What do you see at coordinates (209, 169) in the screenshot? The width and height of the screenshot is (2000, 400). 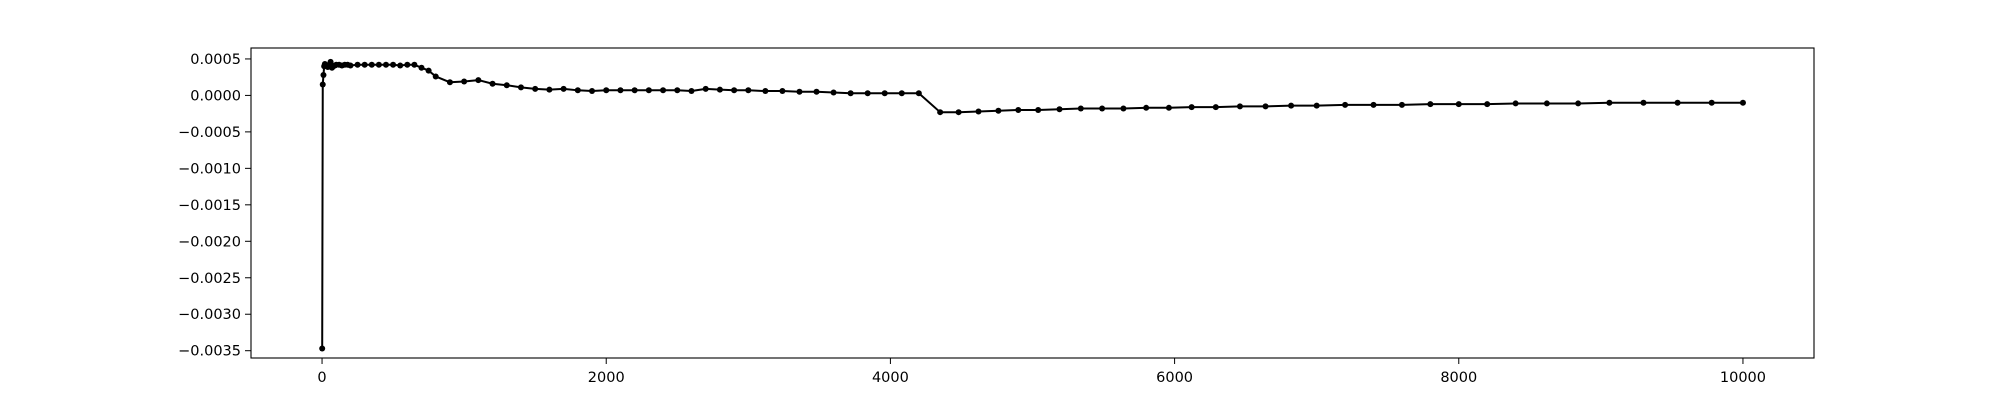 I see `y-tick-label: −0.0010` at bounding box center [209, 169].